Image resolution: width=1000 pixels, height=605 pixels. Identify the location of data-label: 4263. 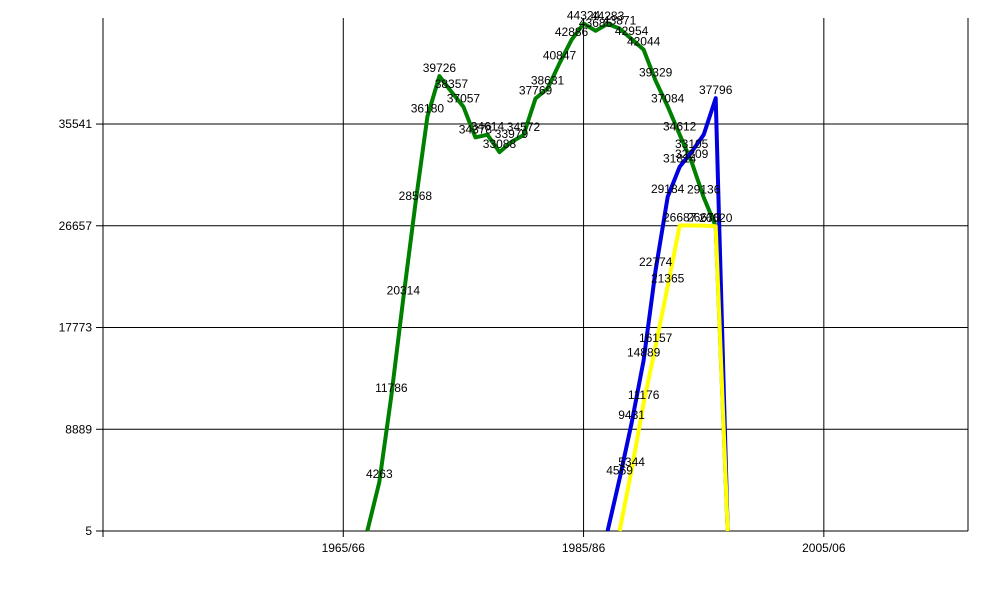
(379, 474).